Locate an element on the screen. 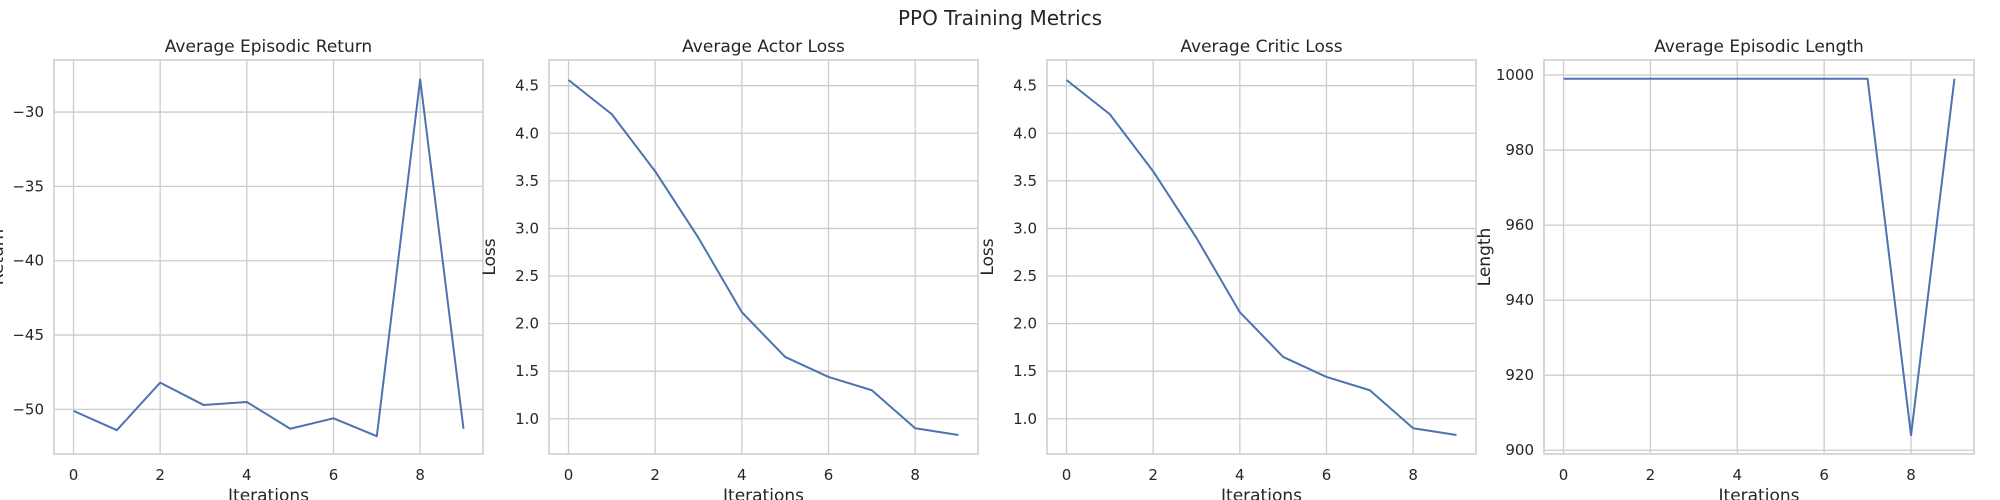 The height and width of the screenshot is (500, 2000). y-tick-label: 980 is located at coordinates (1519, 150).